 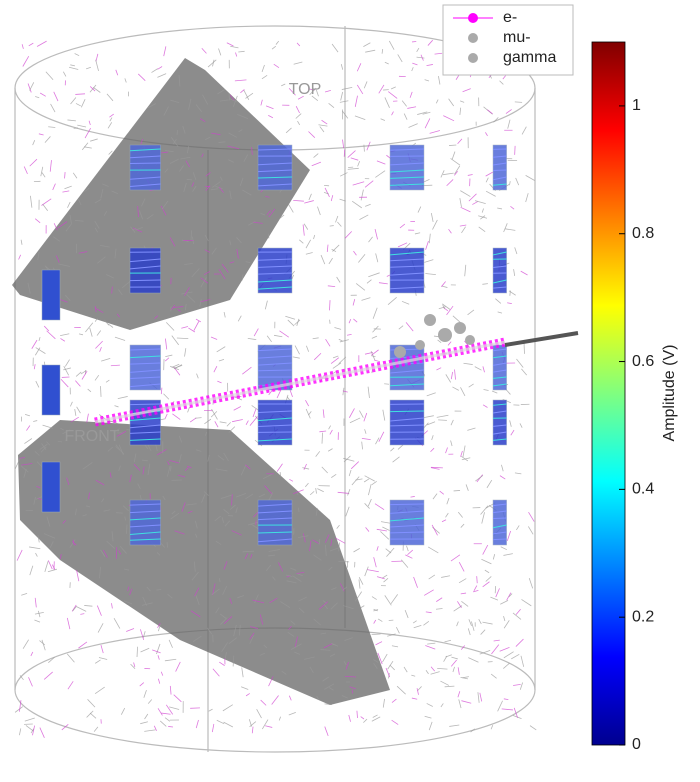 What do you see at coordinates (669, 393) in the screenshot?
I see `colorbar-label: Amplitude (V)` at bounding box center [669, 393].